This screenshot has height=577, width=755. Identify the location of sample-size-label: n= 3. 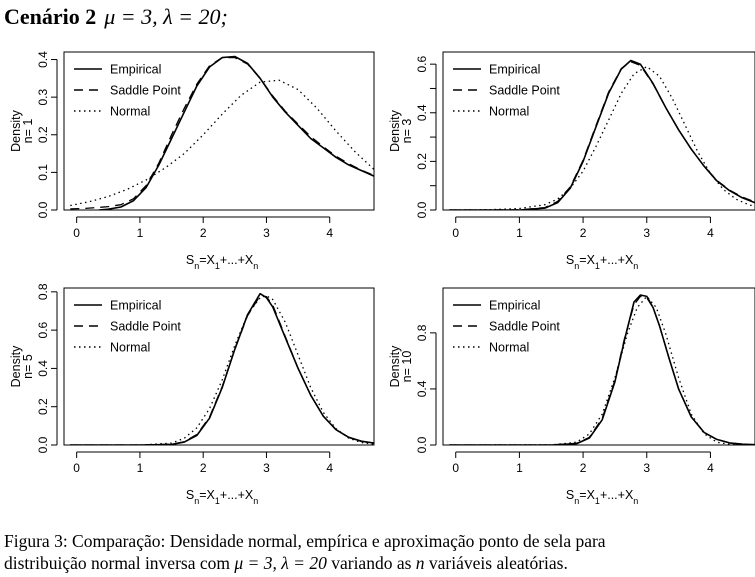
(407, 131).